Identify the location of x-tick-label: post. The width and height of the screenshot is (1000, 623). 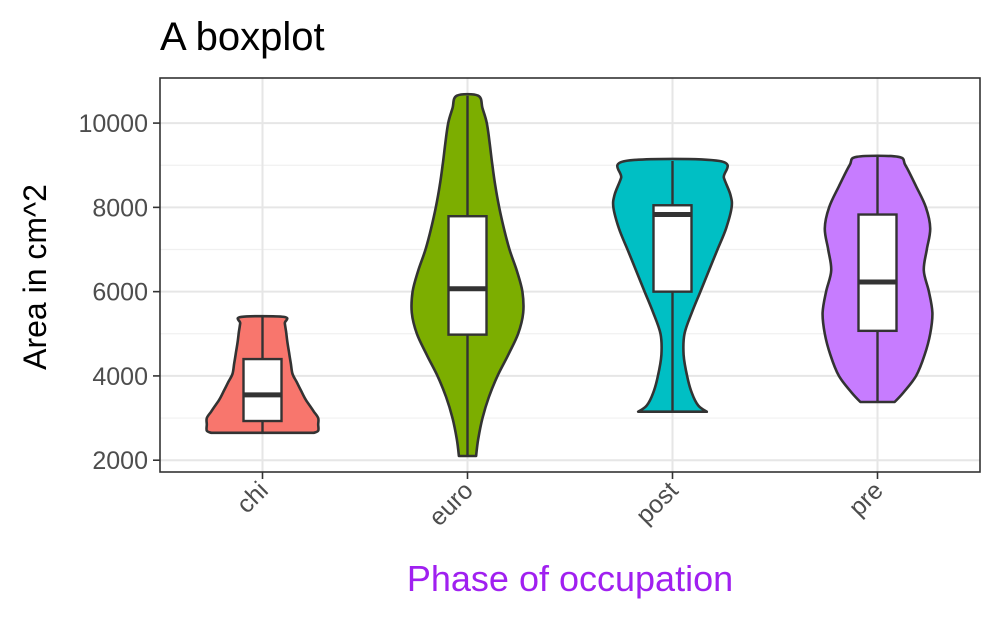
(657, 502).